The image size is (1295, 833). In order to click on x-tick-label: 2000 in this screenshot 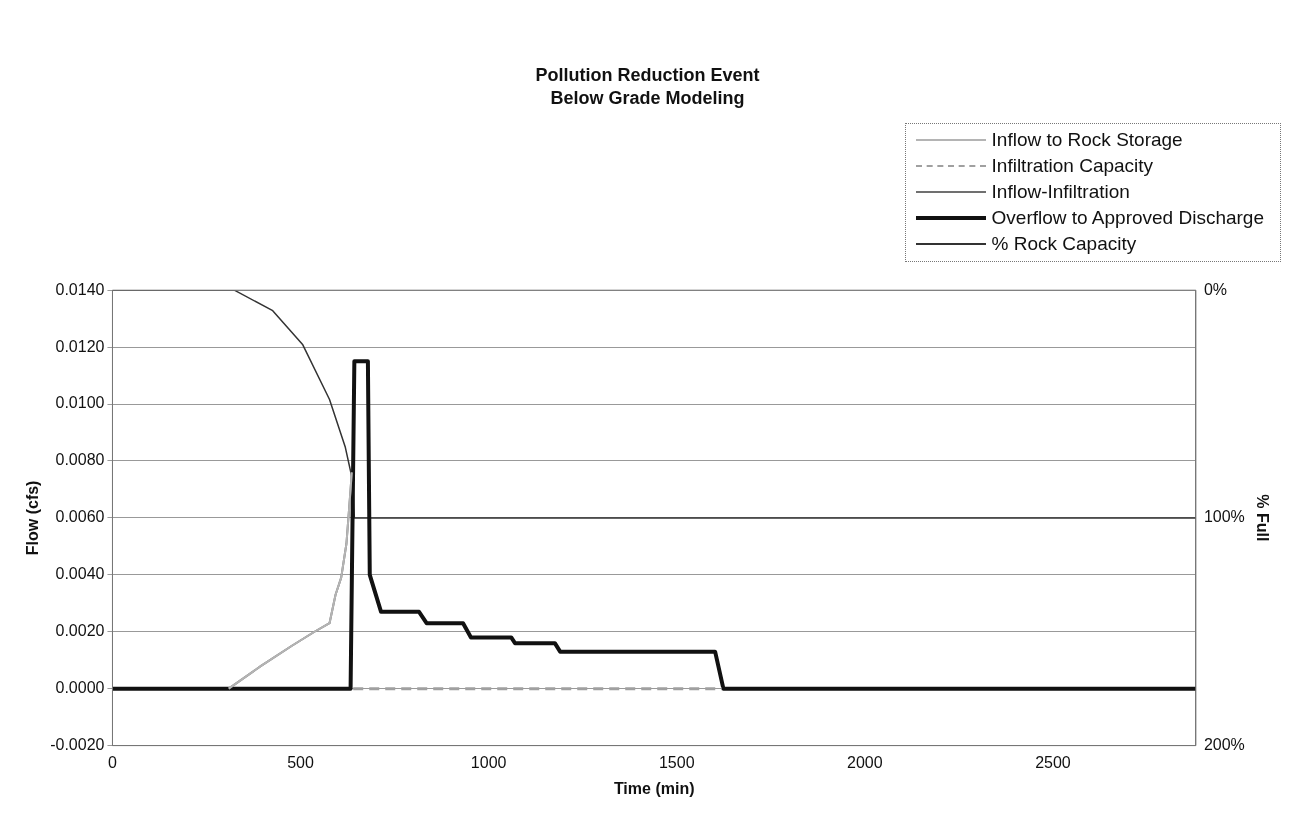, I will do `click(865, 762)`.